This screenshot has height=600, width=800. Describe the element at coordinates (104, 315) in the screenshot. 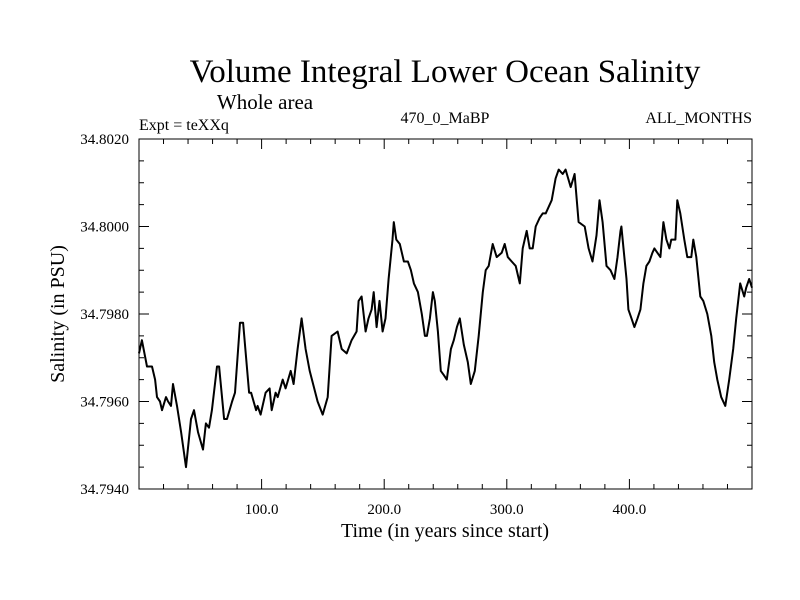

I see `y-tick-label: 34.7980` at that location.